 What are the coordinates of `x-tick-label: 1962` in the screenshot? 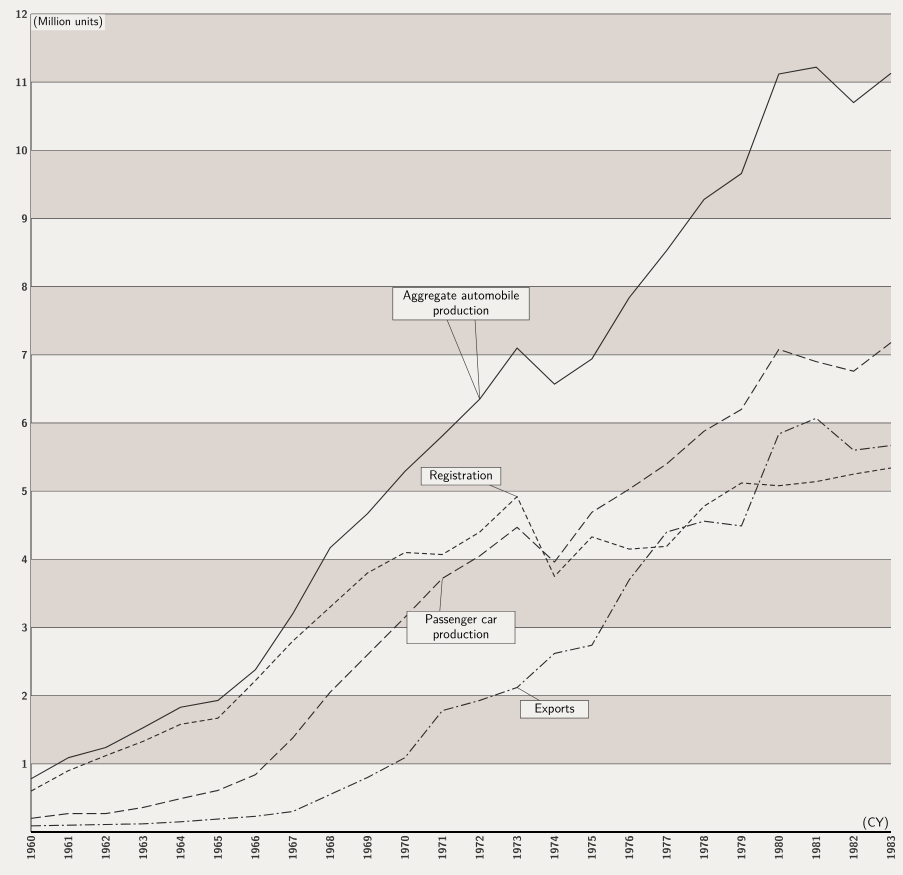 It's located at (106, 847).